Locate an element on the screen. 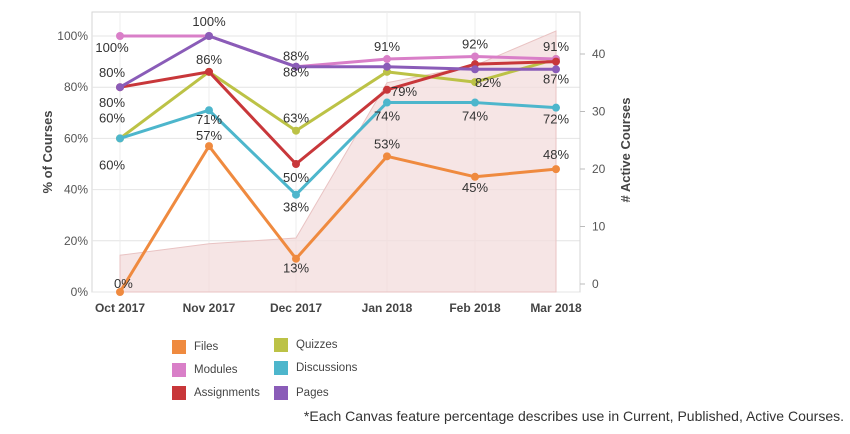  x-tick-label: Jan 2018 is located at coordinates (387, 308).